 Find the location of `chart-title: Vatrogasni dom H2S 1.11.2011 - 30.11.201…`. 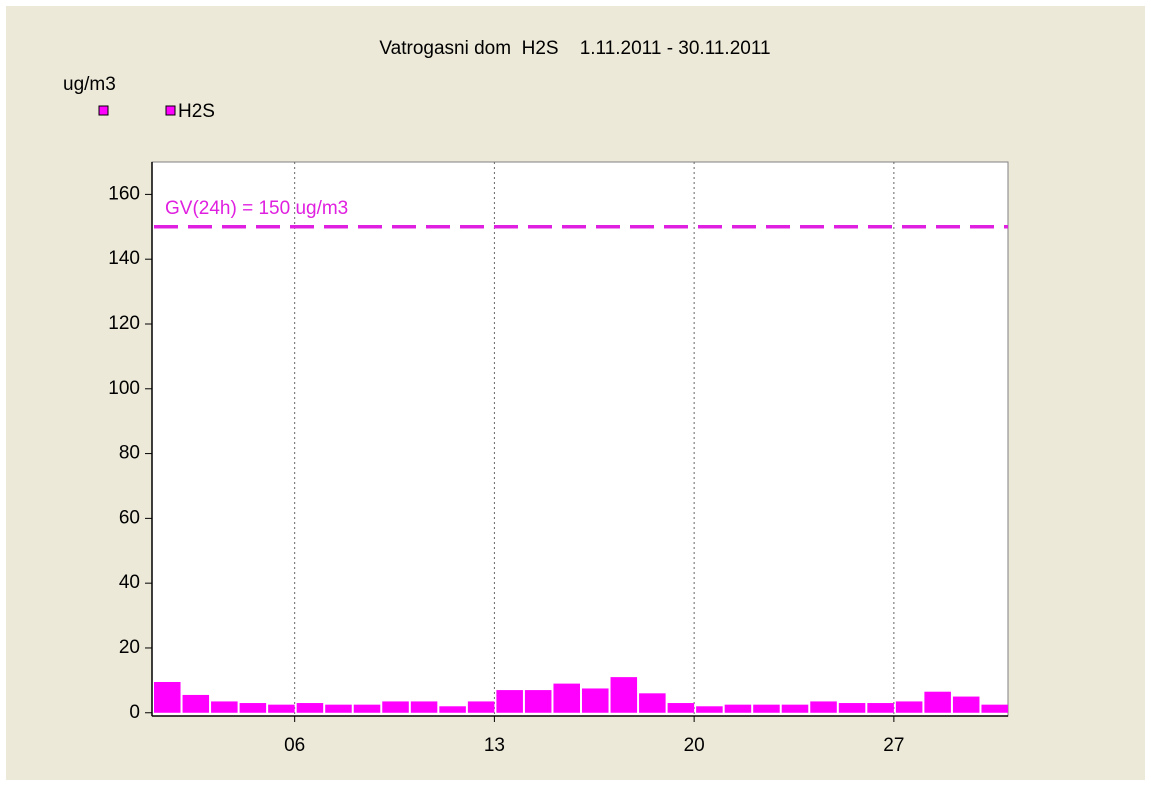

chart-title: Vatrogasni dom H2S 1.11.2011 - 30.11.201… is located at coordinates (574, 48).